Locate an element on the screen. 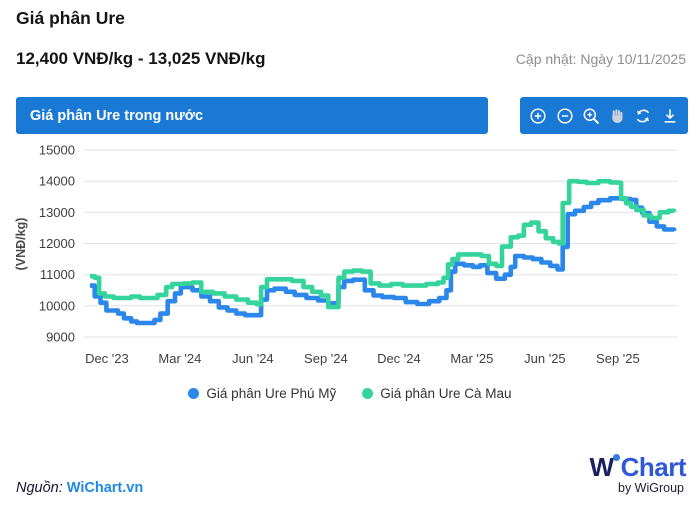 The height and width of the screenshot is (505, 700). source-label: Nguồn: is located at coordinates (39, 488).